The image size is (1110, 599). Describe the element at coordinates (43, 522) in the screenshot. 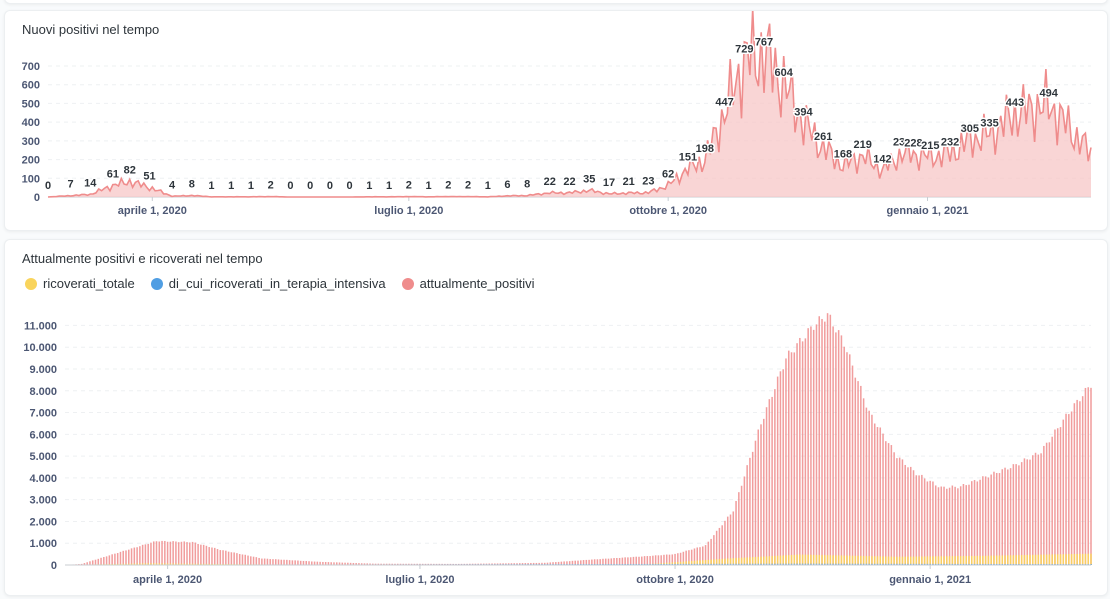

I see `y-tick-label: 2.000` at that location.